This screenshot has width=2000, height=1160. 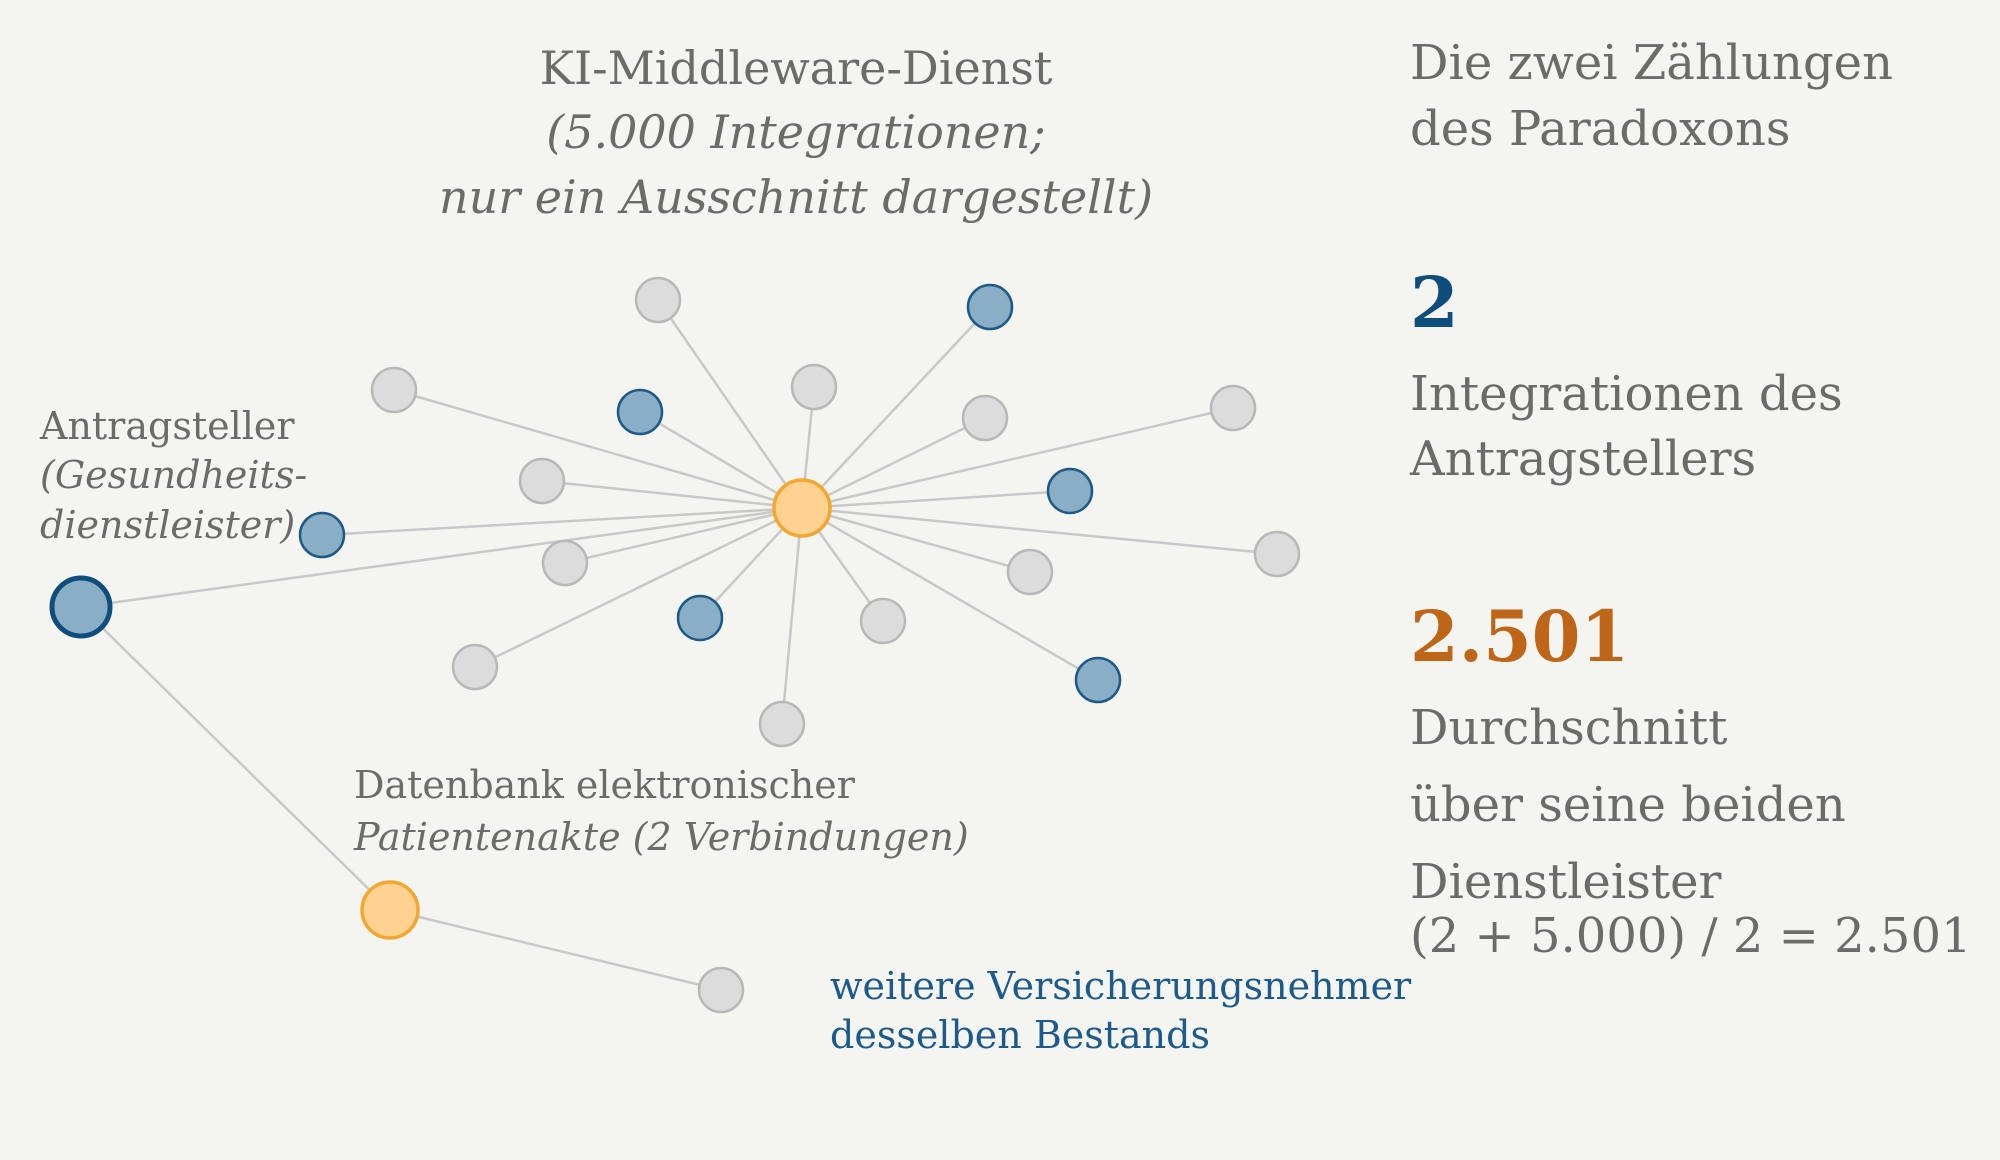 I want to click on more-label-line1: weitere Versicherungsnehmer, so click(x=1121, y=986).